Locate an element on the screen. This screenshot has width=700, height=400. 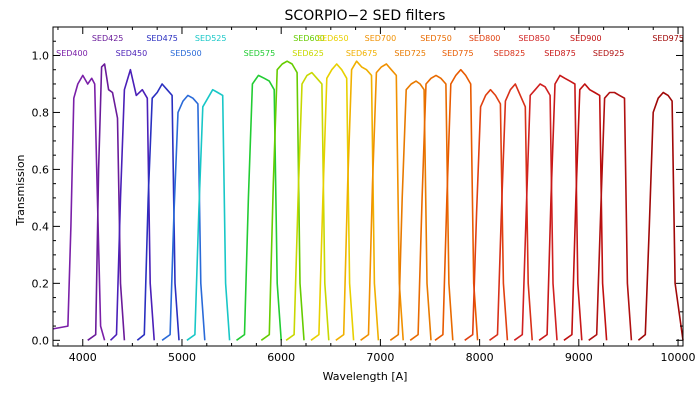
y-tick-label: 0.4 is located at coordinates (41, 226).